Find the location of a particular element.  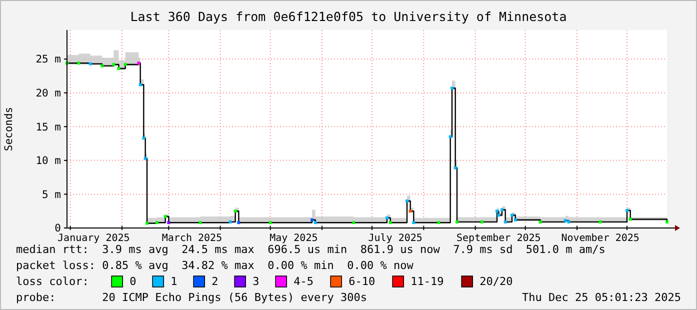

legend-label: 2 is located at coordinates (215, 281).